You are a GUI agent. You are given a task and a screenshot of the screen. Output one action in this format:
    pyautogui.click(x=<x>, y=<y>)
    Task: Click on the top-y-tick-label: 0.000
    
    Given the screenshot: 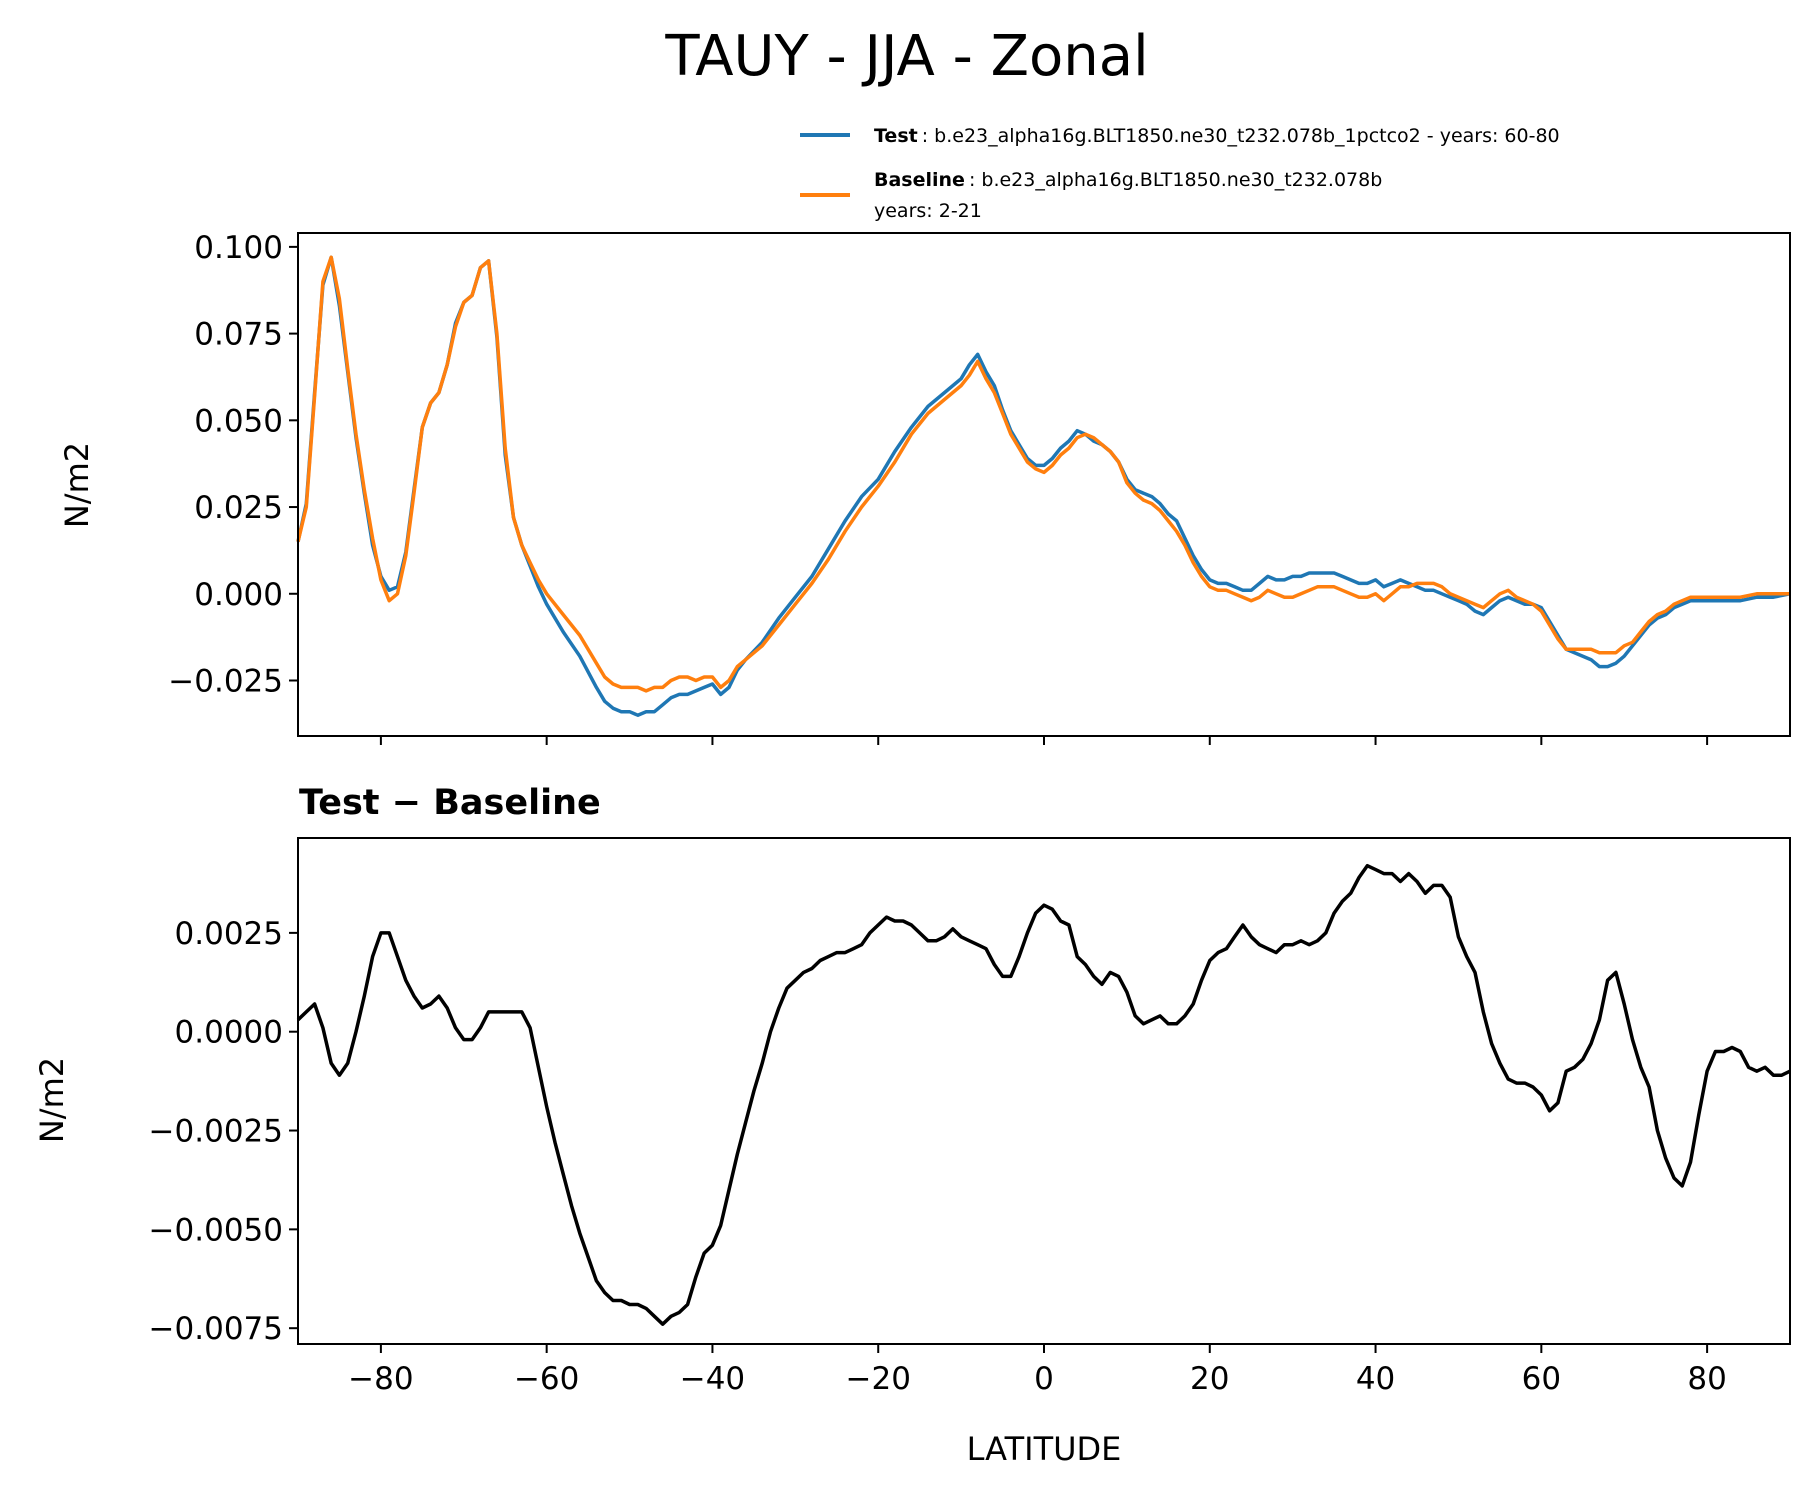 What is the action you would take?
    pyautogui.click(x=238, y=595)
    